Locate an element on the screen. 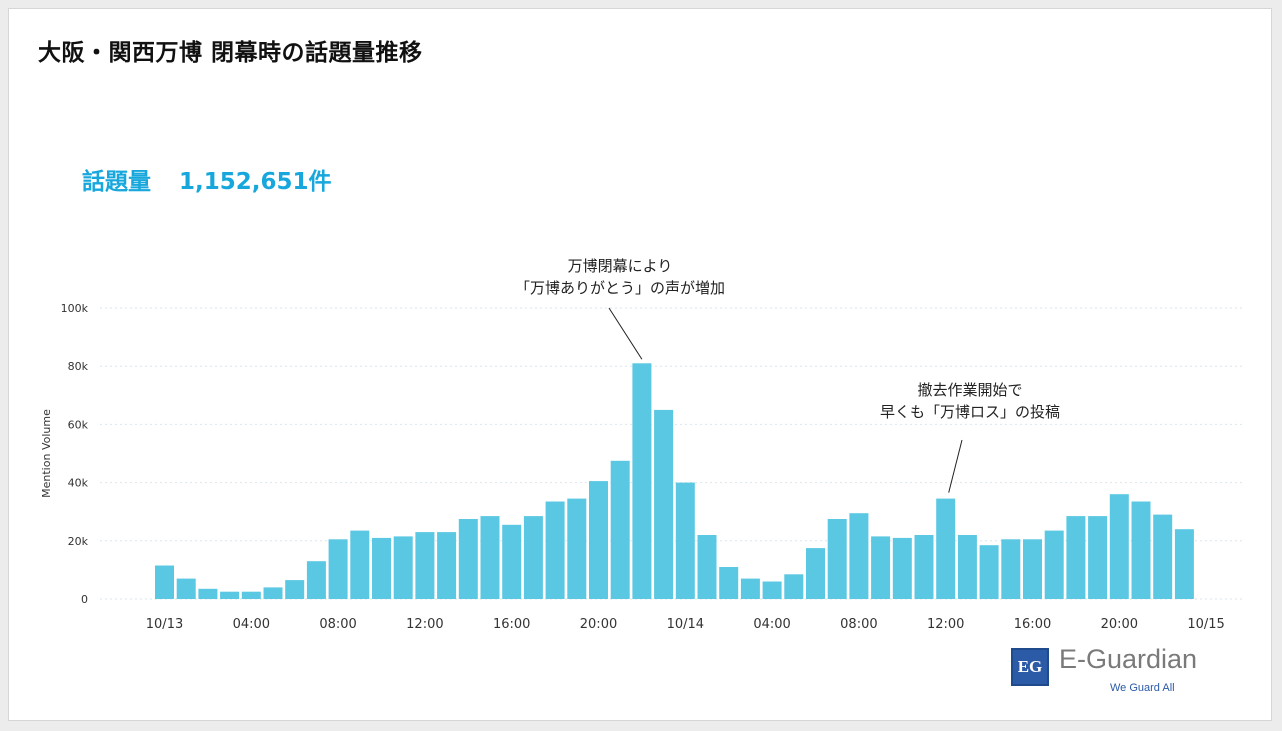 This screenshot has width=1282, height=731. page-title: 大阪・関西万博 閉幕時の話題量推移 is located at coordinates (230, 53).